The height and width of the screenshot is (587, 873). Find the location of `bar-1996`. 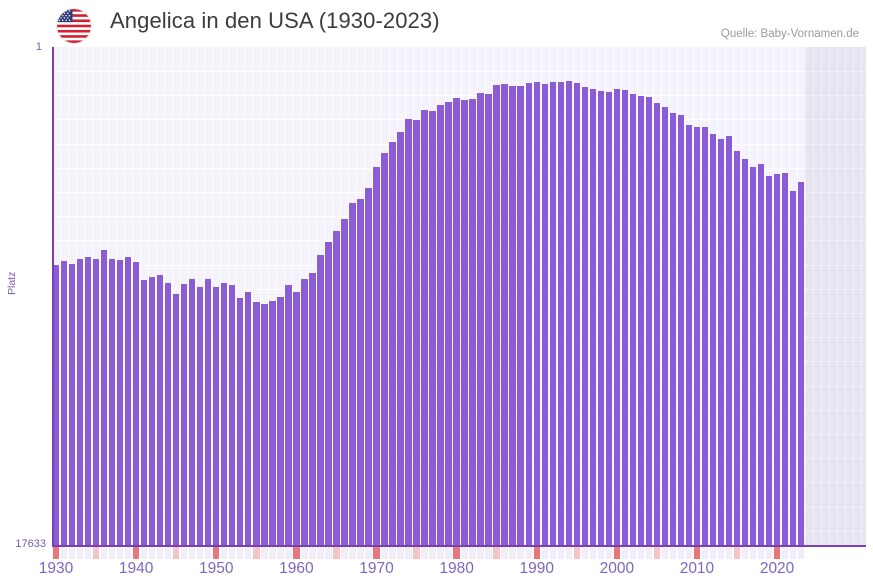

bar-1996 is located at coordinates (584, 316).